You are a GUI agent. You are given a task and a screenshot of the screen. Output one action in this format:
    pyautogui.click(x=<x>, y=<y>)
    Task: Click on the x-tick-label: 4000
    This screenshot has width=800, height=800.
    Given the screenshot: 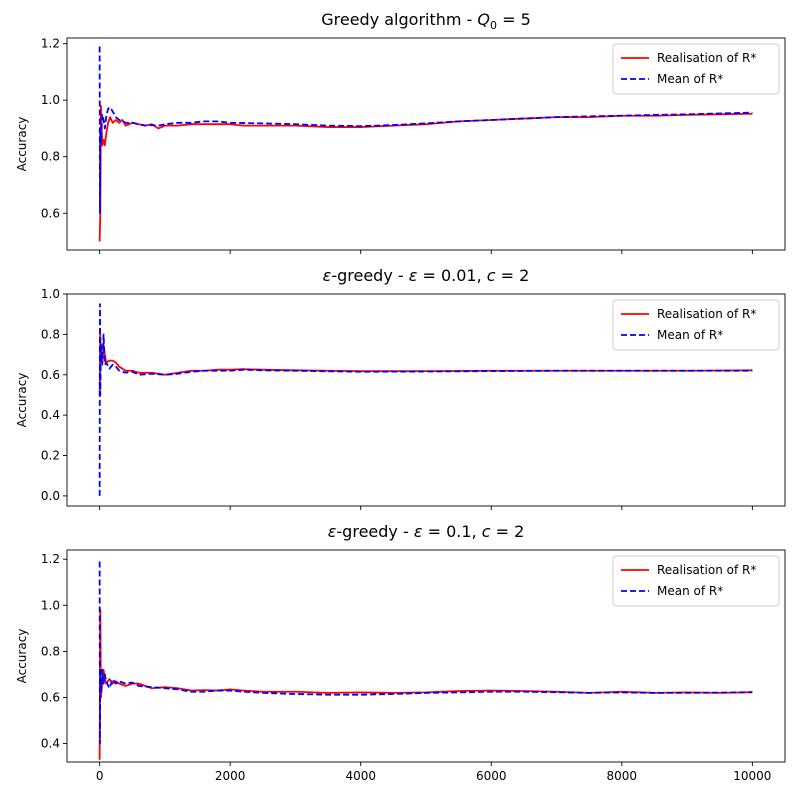 What is the action you would take?
    pyautogui.click(x=360, y=776)
    